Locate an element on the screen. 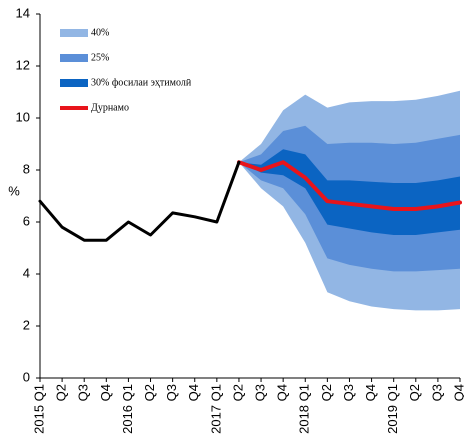  x-tick-label: 2017 Q1 is located at coordinates (215, 409).